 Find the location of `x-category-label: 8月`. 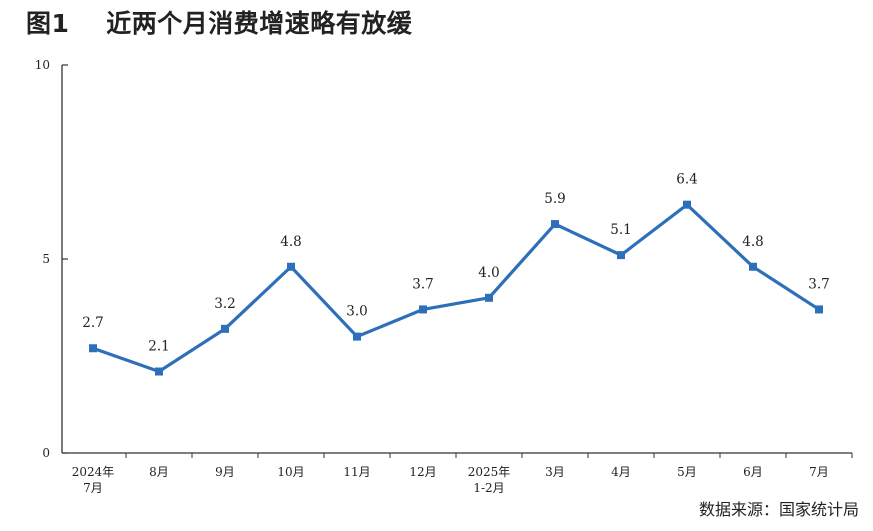

x-category-label: 8月 is located at coordinates (159, 472).